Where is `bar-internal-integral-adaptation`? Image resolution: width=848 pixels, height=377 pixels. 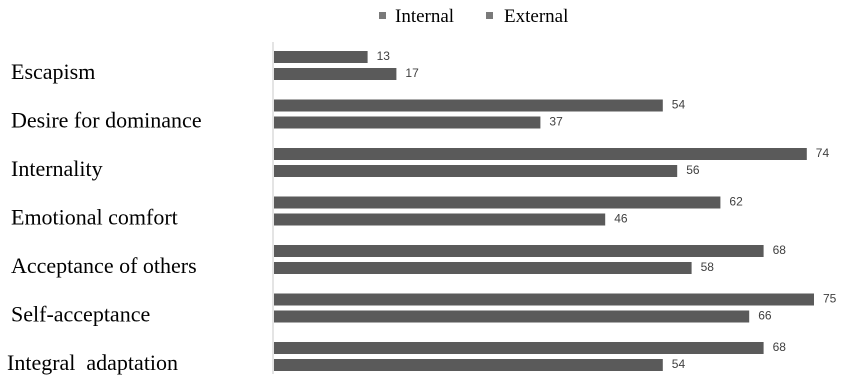
bar-internal-integral-adaptation is located at coordinates (519, 348).